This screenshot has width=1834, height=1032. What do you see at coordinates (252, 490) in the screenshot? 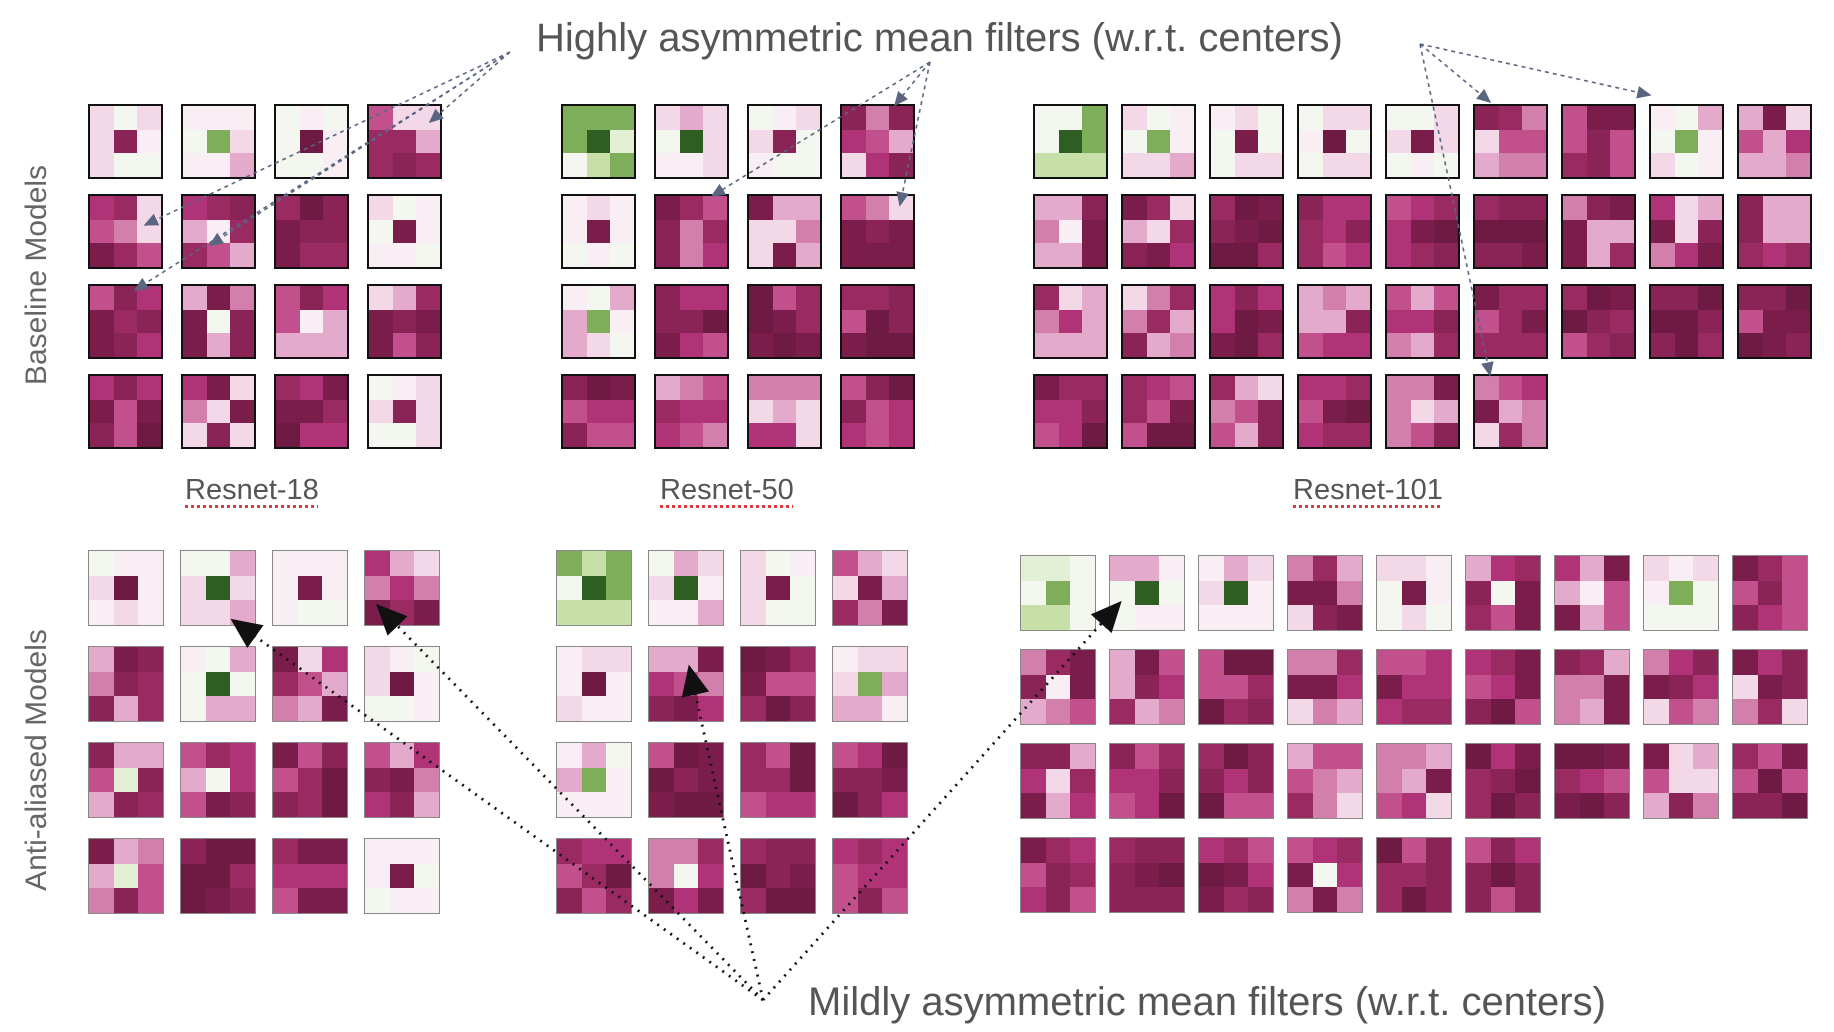
I see `model-label-resnet-18: Resnet-18` at bounding box center [252, 490].